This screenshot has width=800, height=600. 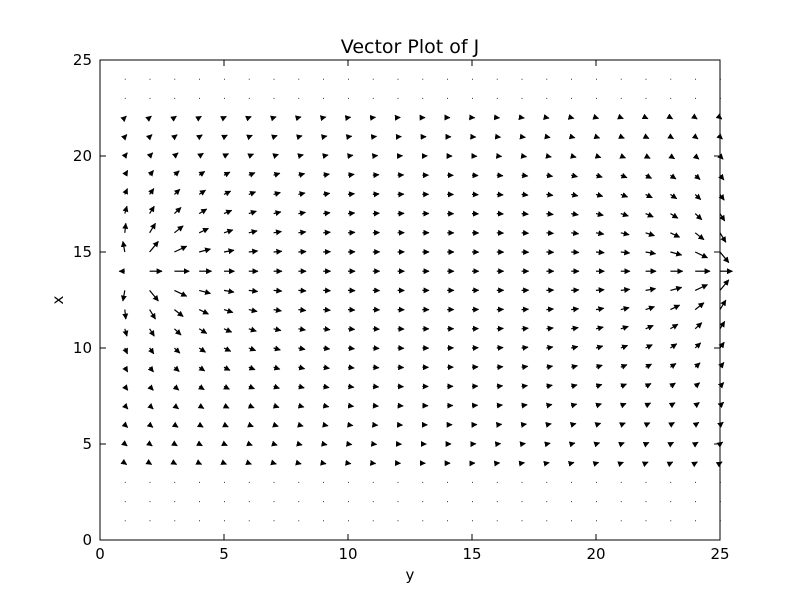 I want to click on y-tick-label: 5, so click(x=87, y=444).